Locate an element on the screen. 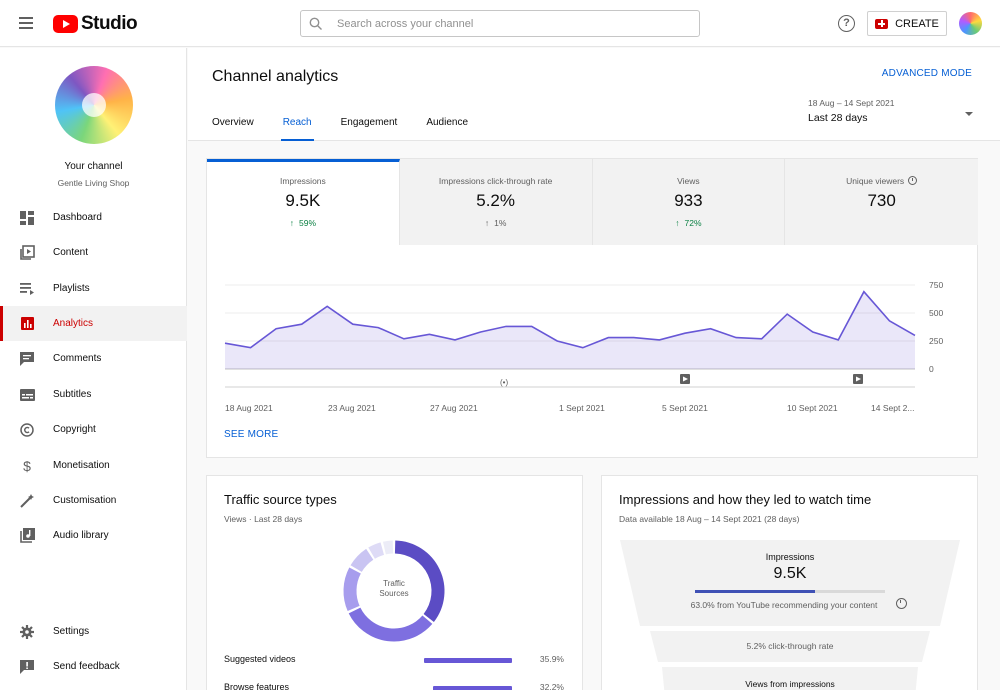 This screenshot has width=1000, height=690. sidebar-item-label: Copyright is located at coordinates (74, 429).